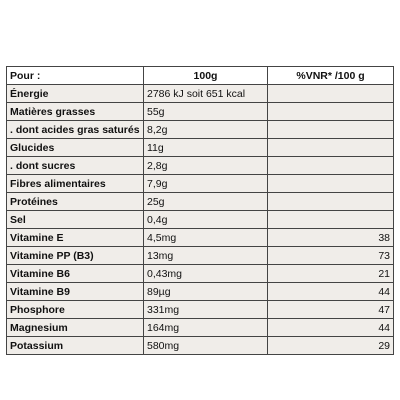 This screenshot has width=400, height=400. I want to click on row-label: Phosphore, so click(75, 309).